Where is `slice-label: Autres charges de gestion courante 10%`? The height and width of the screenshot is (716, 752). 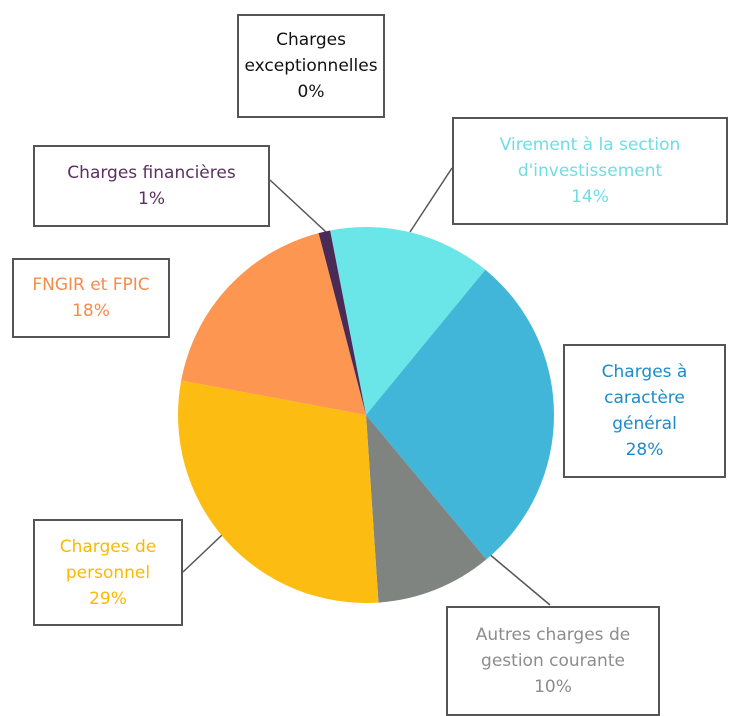 slice-label: Autres charges de gestion courante 10% is located at coordinates (553, 661).